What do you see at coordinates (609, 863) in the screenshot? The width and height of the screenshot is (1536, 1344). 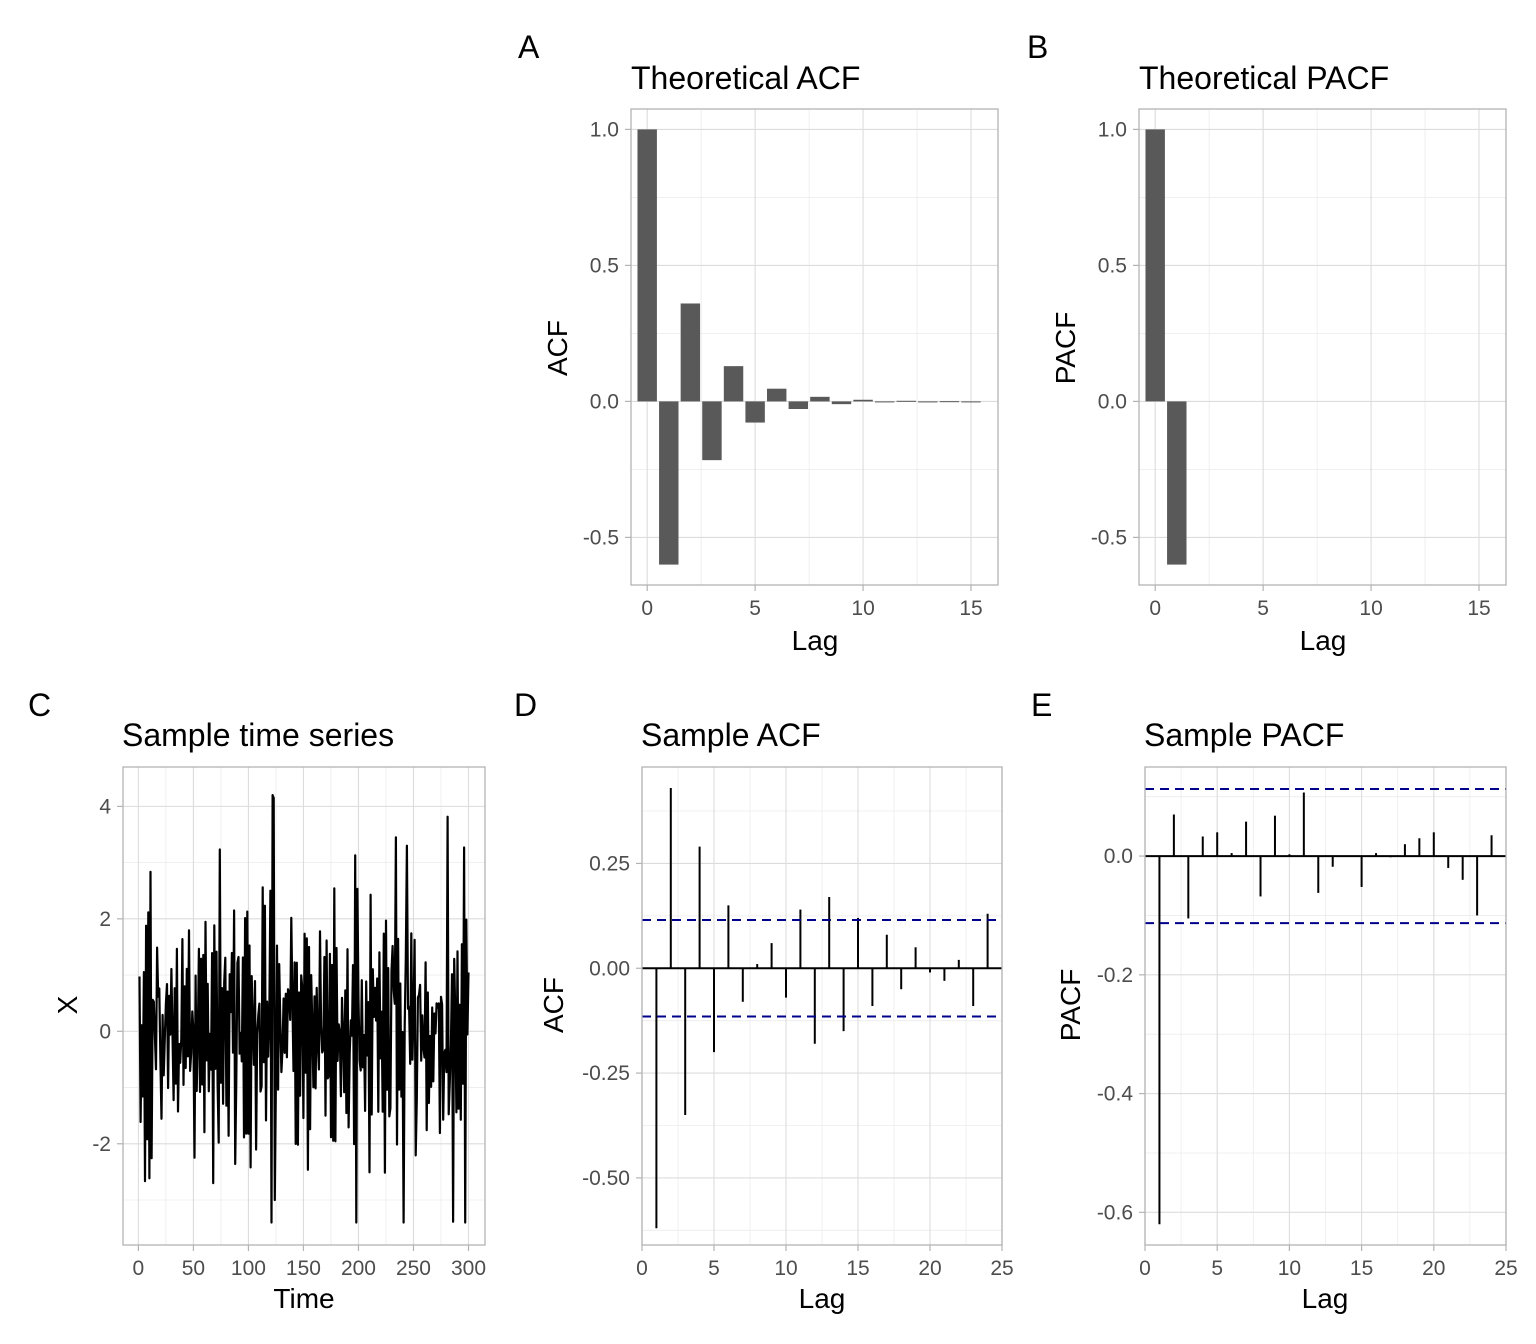 I see `y-tick-label: 0.25` at bounding box center [609, 863].